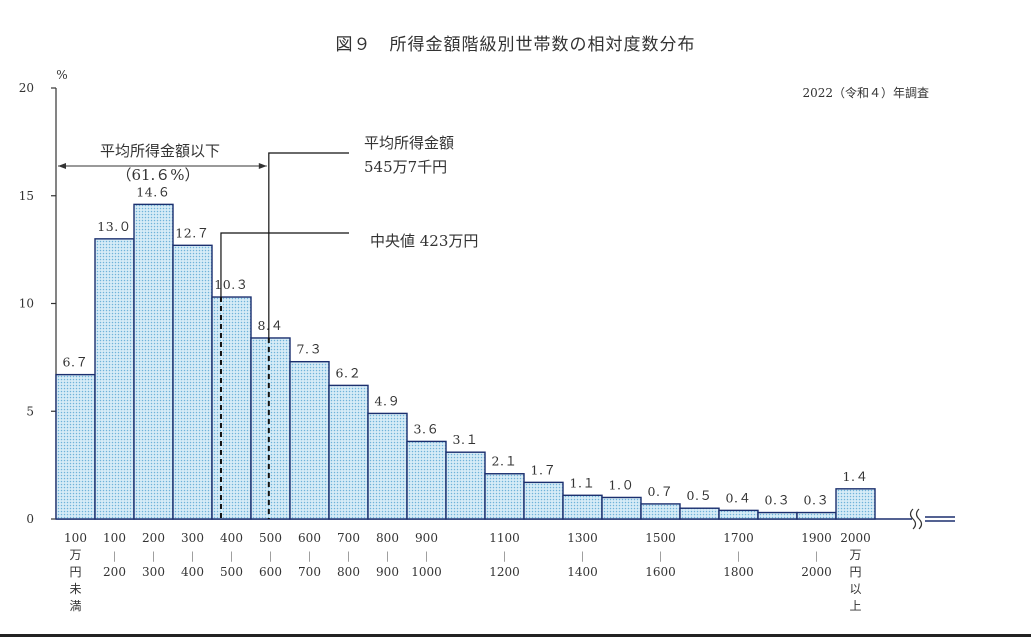 The image size is (1031, 644). Describe the element at coordinates (26, 304) in the screenshot. I see `y-tick-label: 10` at that location.